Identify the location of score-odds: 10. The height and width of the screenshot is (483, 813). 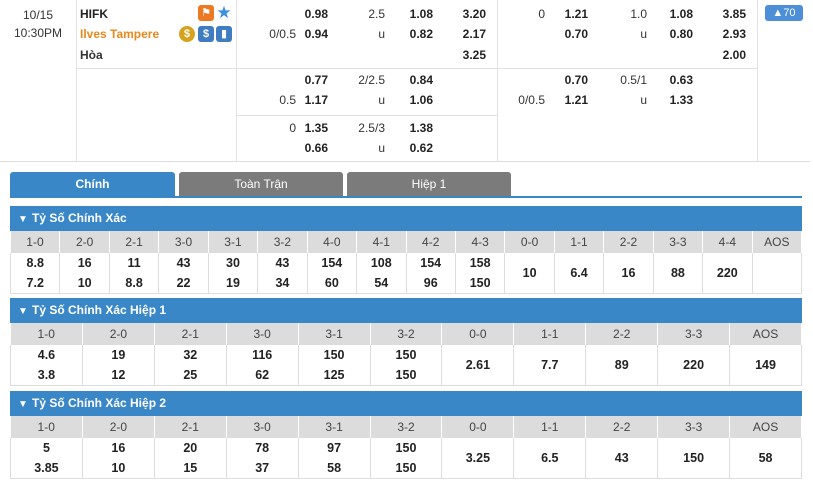
(529, 273).